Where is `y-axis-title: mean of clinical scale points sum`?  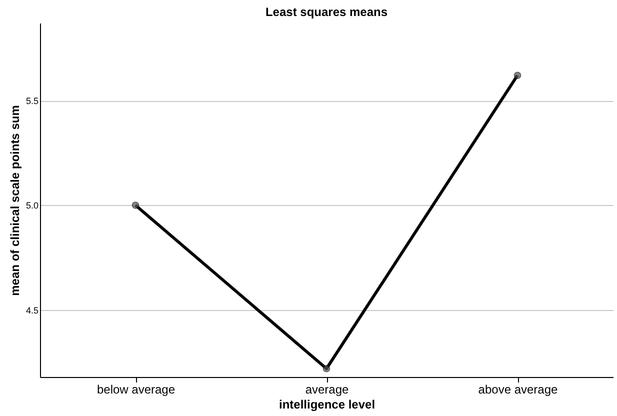 y-axis-title: mean of clinical scale points sum is located at coordinates (15, 200).